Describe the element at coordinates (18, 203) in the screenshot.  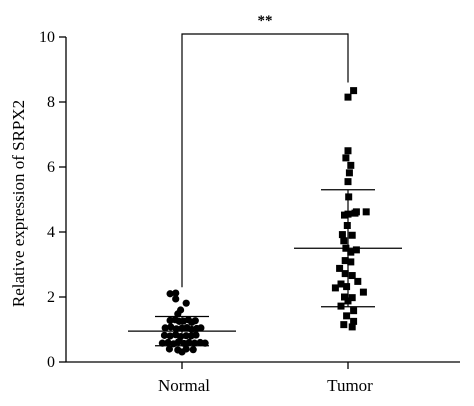
I see `y-axis-title: Relative expression of SRPX2` at that location.